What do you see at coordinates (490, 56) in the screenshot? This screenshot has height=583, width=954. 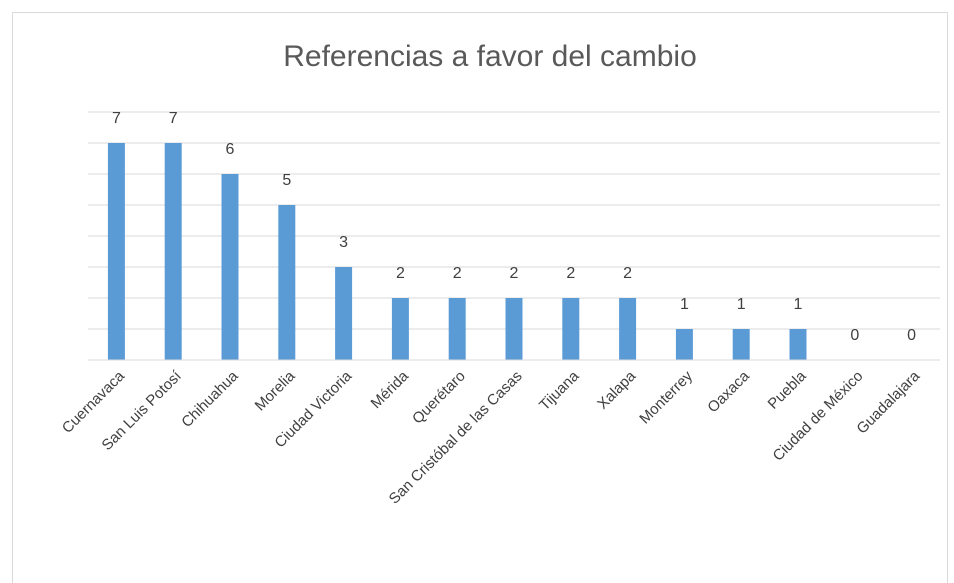 I see `chart-title: Referencias a favor del cambio` at bounding box center [490, 56].